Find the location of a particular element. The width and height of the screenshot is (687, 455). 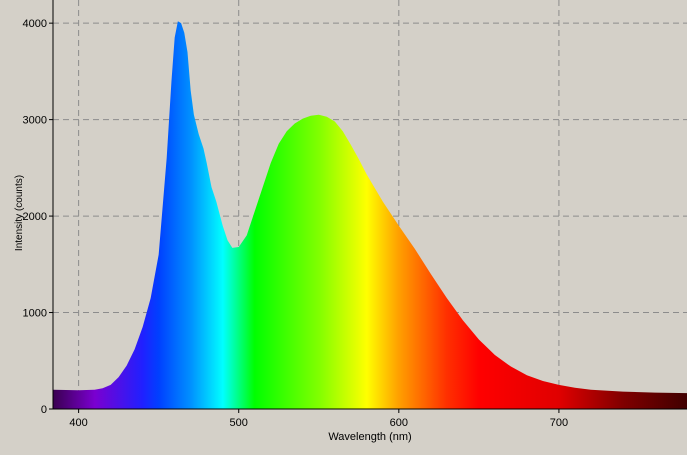

y-tick-label: 1000 is located at coordinates (35, 314).